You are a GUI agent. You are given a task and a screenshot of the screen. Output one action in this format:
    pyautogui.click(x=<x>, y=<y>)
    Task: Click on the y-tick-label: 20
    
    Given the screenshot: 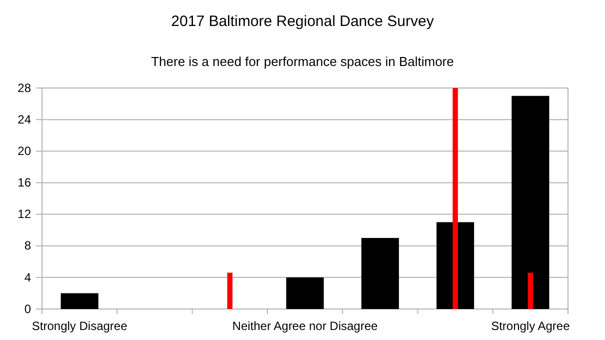 What is the action you would take?
    pyautogui.click(x=25, y=151)
    